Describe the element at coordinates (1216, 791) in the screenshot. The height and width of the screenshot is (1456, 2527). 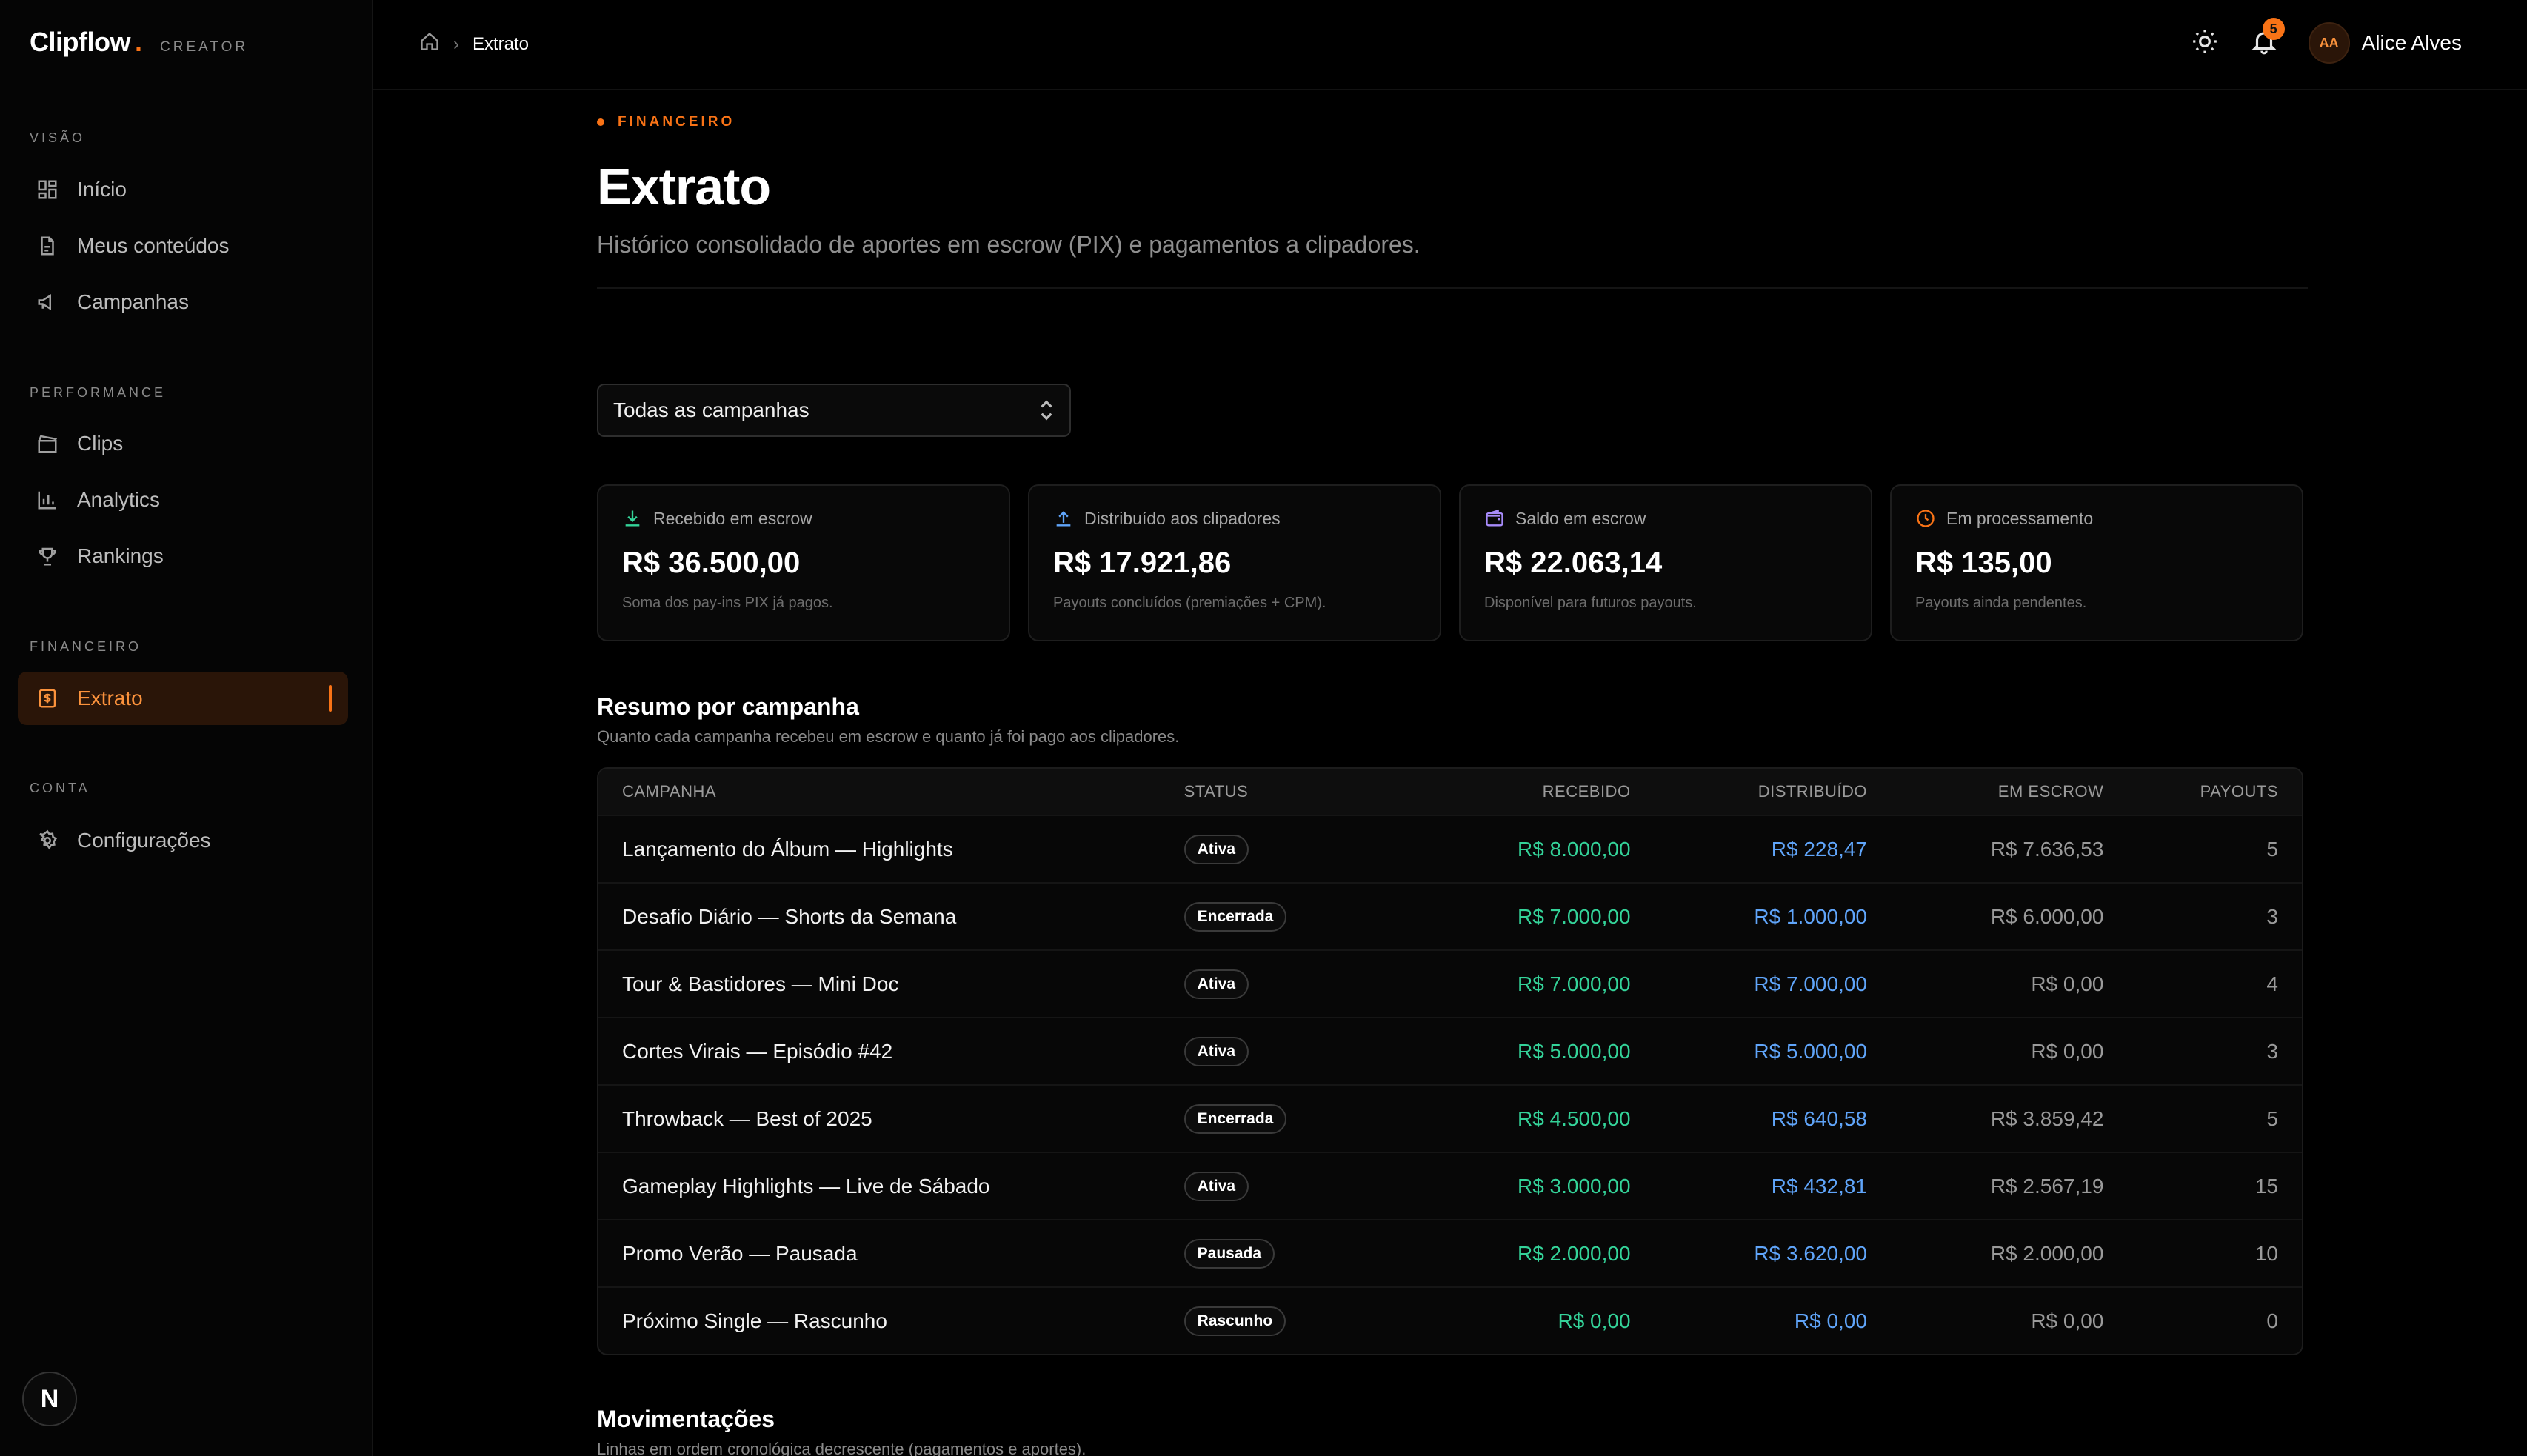
I see `col-status: STATUS` at that location.